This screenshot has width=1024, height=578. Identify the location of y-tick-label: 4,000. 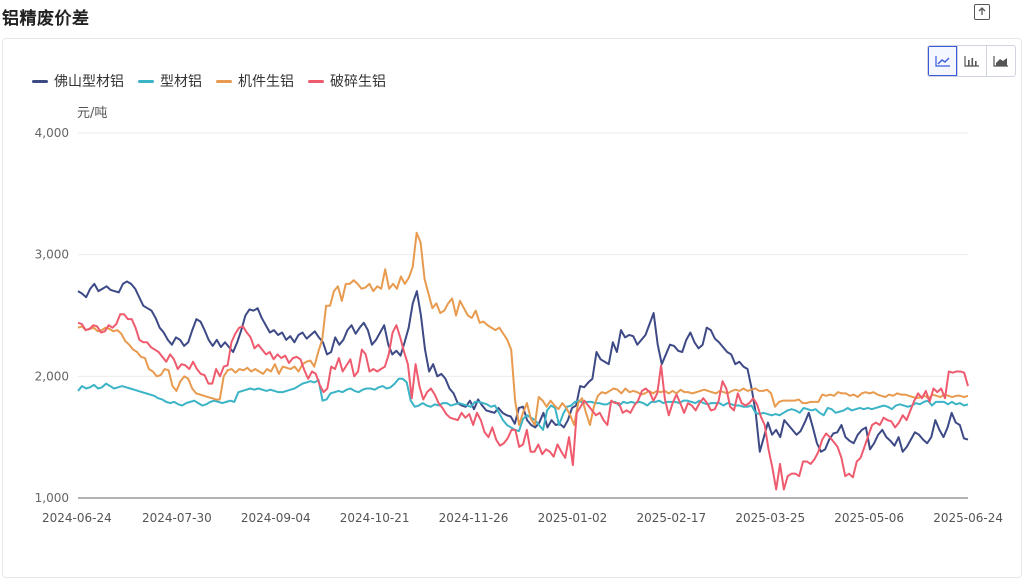
(52, 133).